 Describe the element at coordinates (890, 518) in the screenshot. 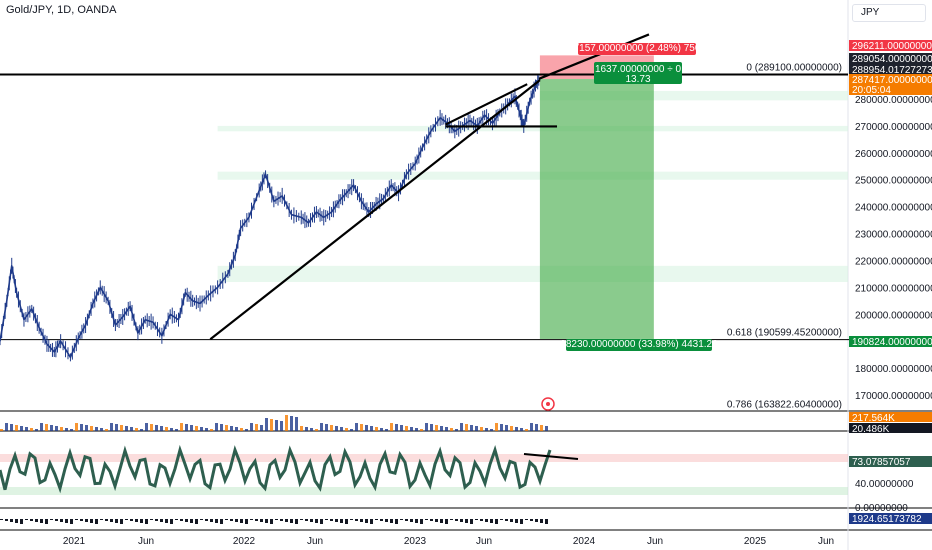

I see `oscillator-tag-bg` at that location.